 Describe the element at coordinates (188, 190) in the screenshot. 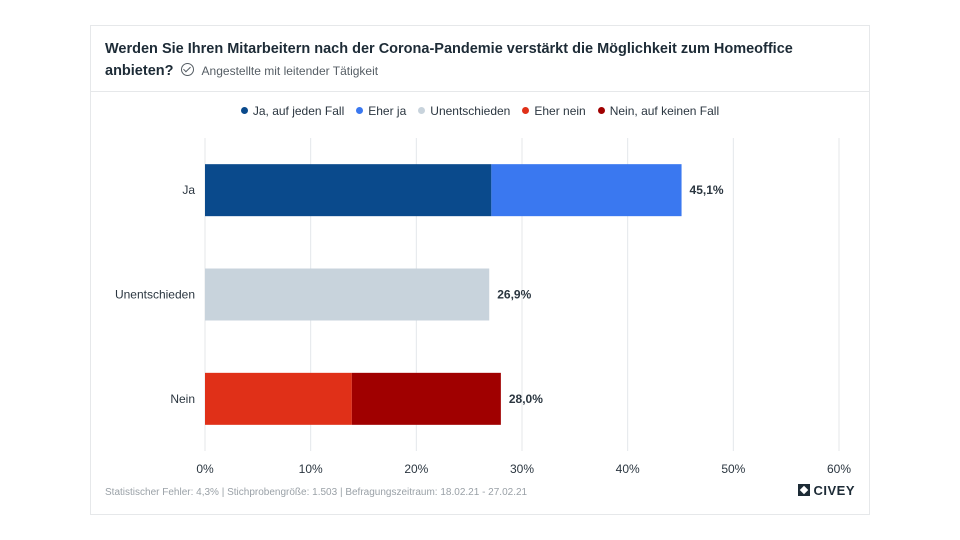

I see `category-label: Ja` at that location.